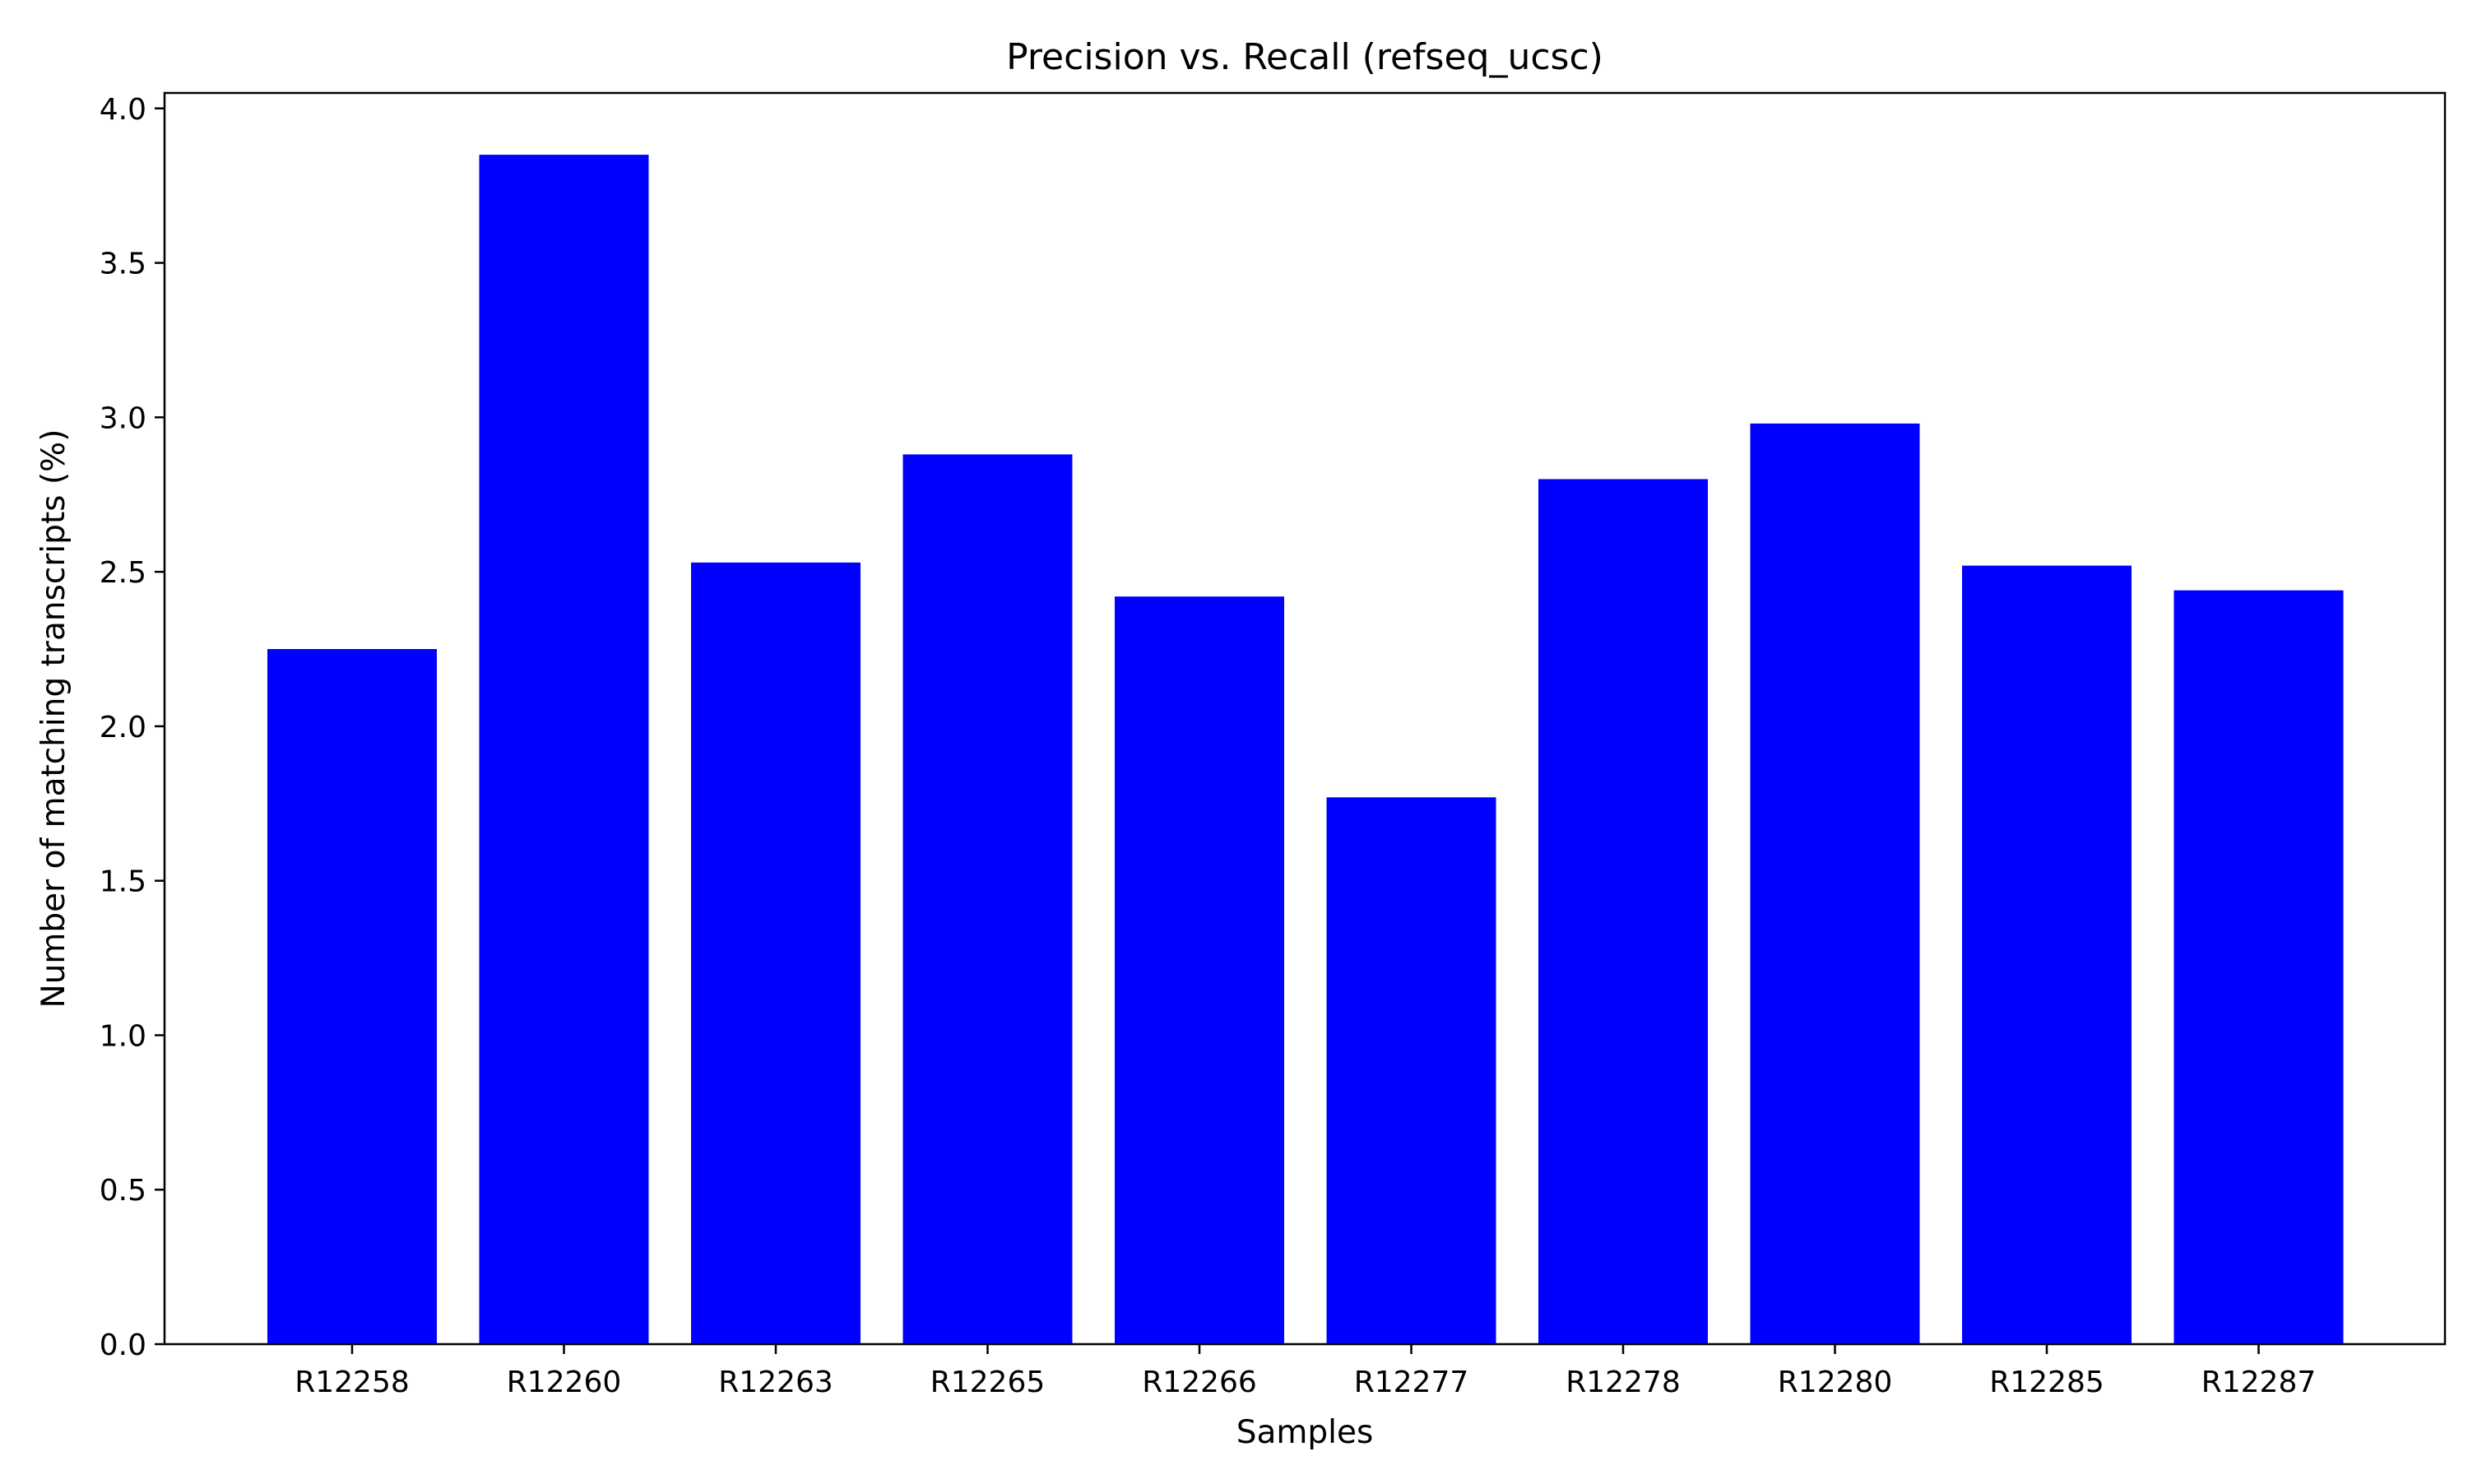 Image resolution: width=2468 pixels, height=1484 pixels. Describe the element at coordinates (123, 1345) in the screenshot. I see `y-tick-label: 0.0` at that location.